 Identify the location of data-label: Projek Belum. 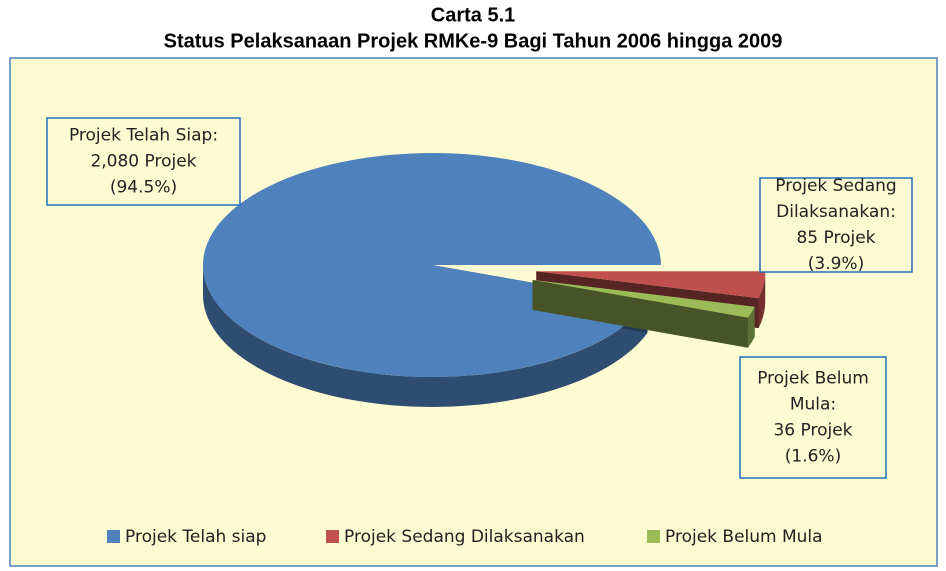
(813, 379).